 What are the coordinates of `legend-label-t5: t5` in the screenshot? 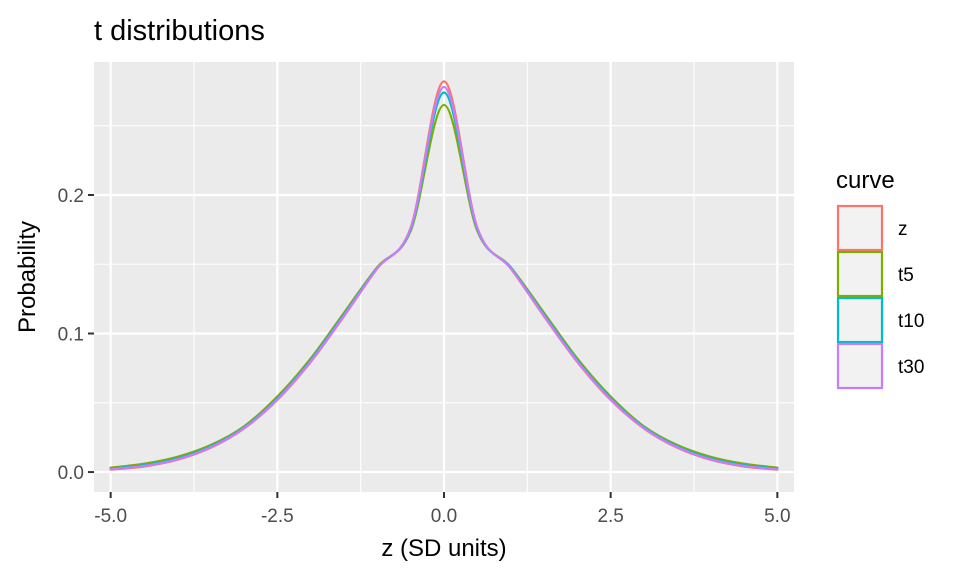 It's located at (906, 275).